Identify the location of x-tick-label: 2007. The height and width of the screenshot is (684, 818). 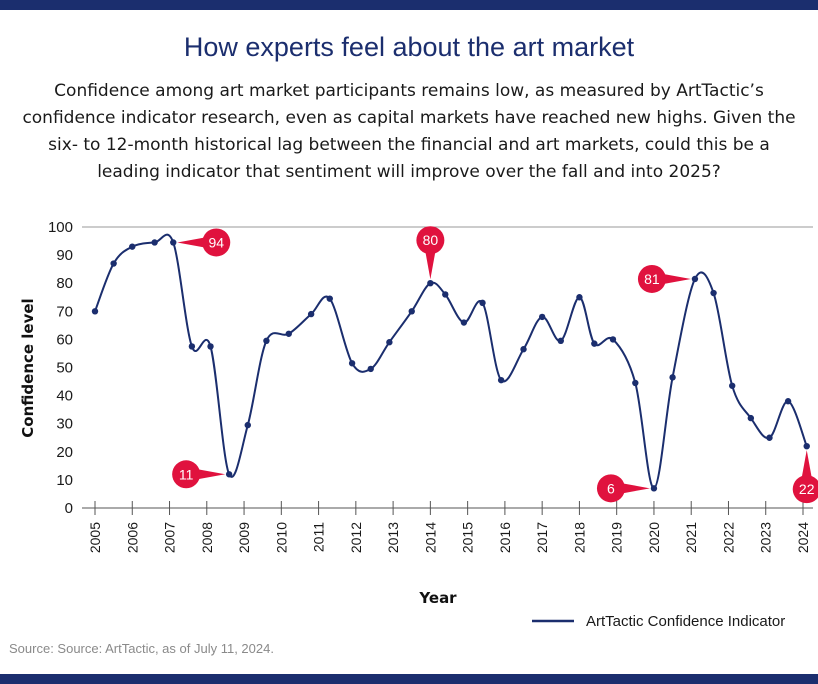
(170, 537).